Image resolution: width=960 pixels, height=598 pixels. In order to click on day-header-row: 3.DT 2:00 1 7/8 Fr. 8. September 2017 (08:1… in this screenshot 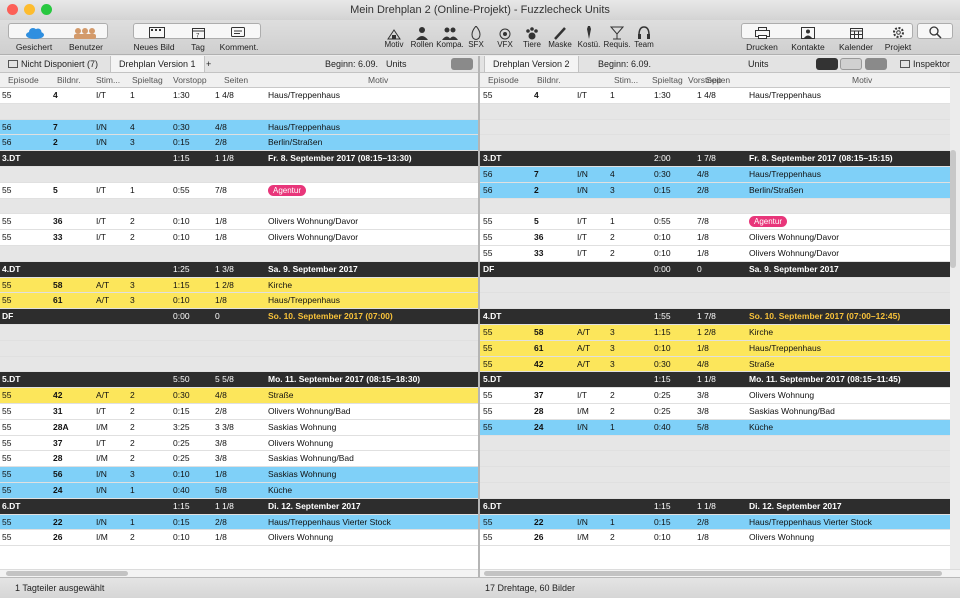, I will do `click(715, 159)`.